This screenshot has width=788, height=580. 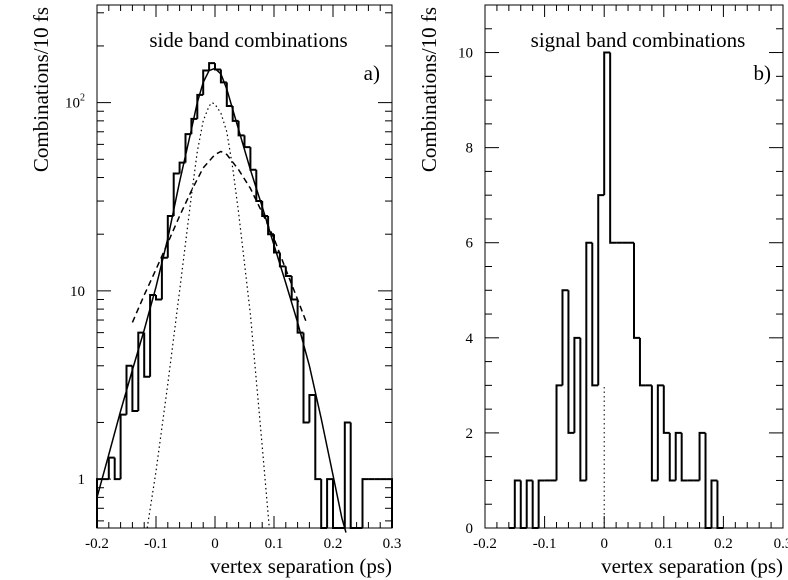 I want to click on y-axis-label-a: Combinations/10 fs, so click(x=41, y=89).